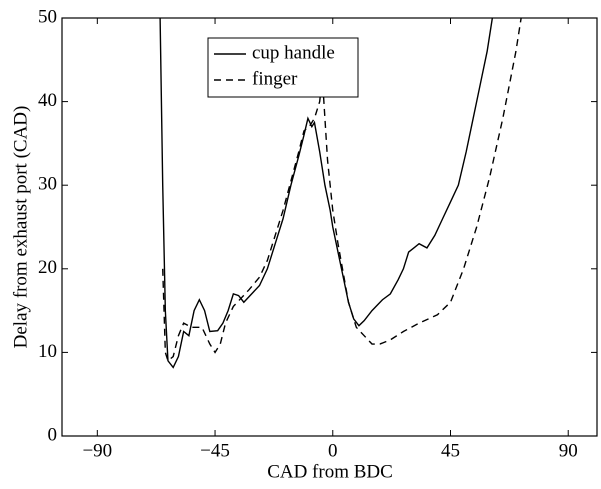 The height and width of the screenshot is (489, 601). I want to click on legend-box, so click(283, 67).